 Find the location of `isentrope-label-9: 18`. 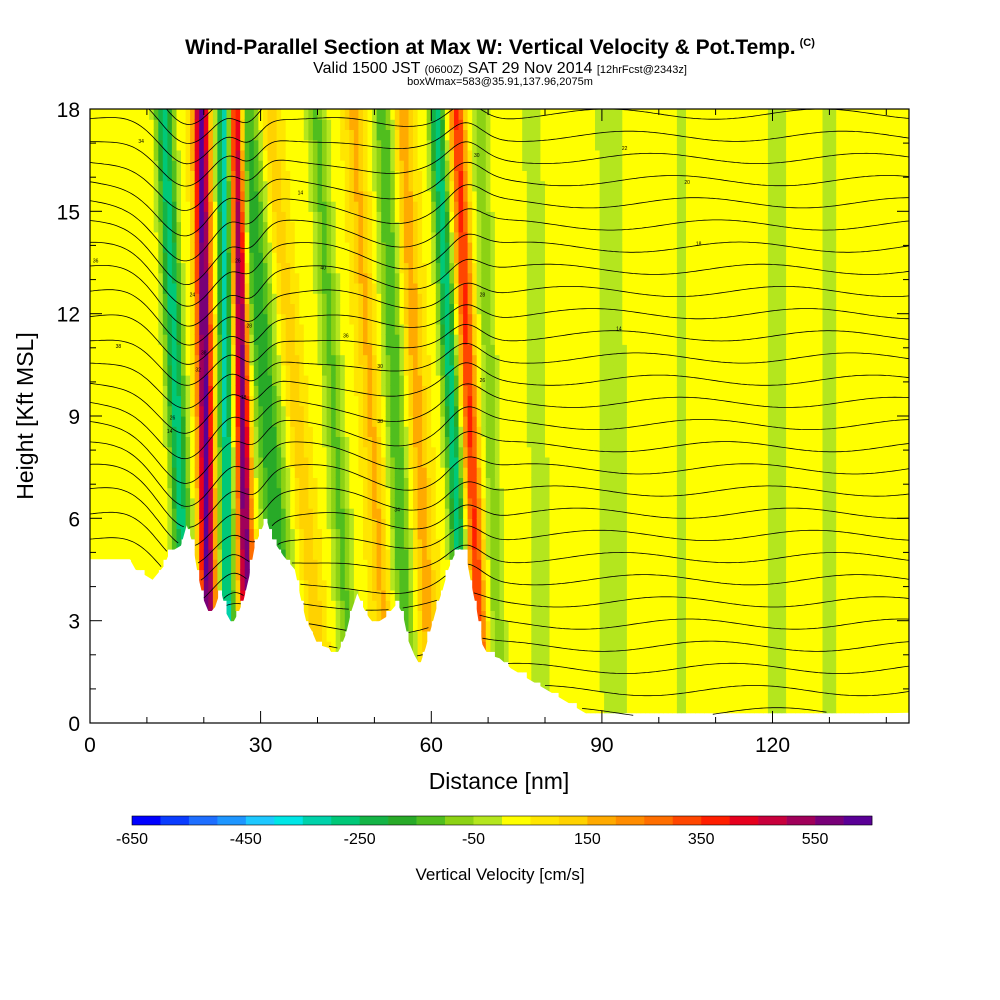

isentrope-label-9: 18 is located at coordinates (244, 398).